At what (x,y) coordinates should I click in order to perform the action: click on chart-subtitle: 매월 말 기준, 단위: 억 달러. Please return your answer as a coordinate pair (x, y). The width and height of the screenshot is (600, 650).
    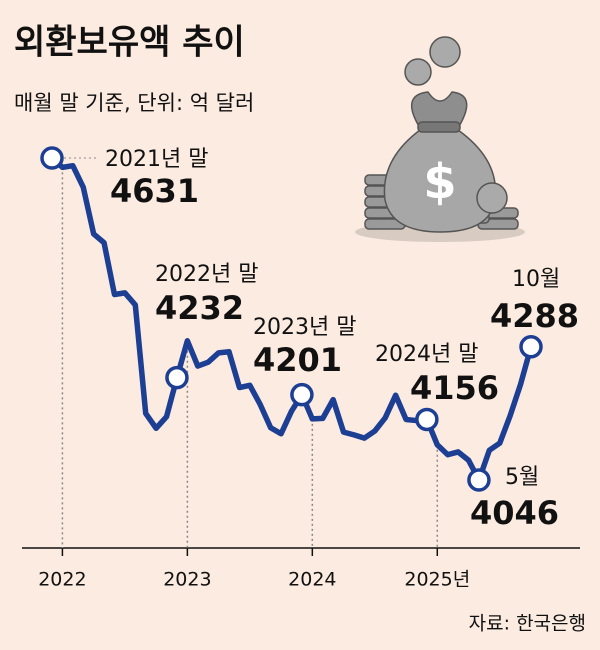
    Looking at the image, I should click on (134, 103).